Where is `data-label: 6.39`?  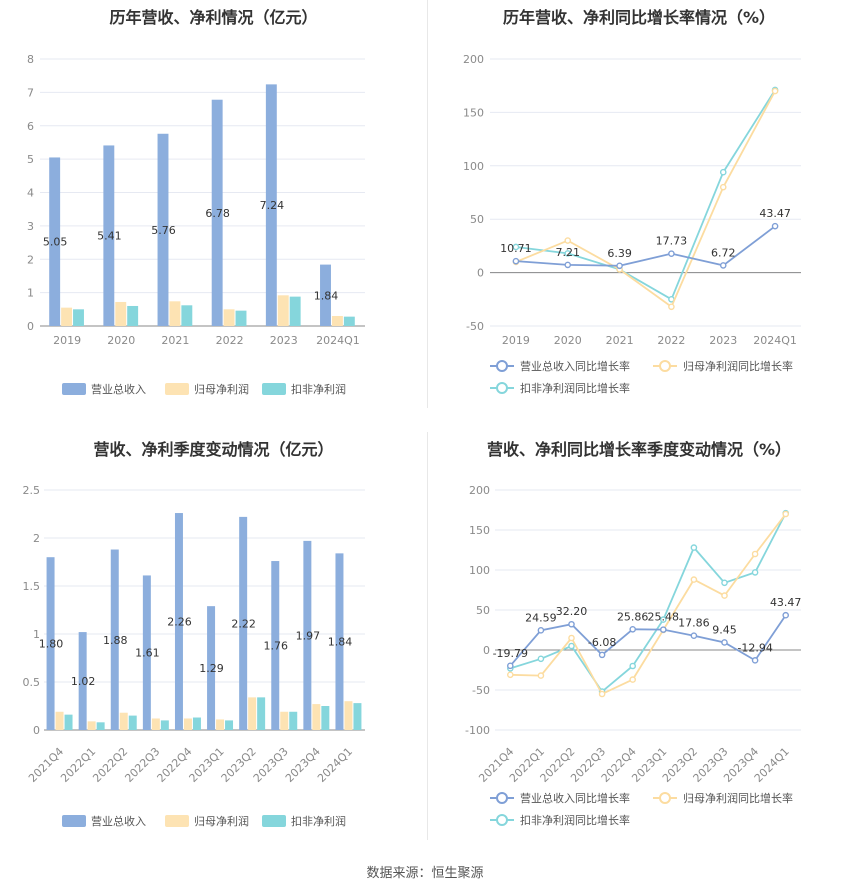 data-label: 6.39 is located at coordinates (619, 253).